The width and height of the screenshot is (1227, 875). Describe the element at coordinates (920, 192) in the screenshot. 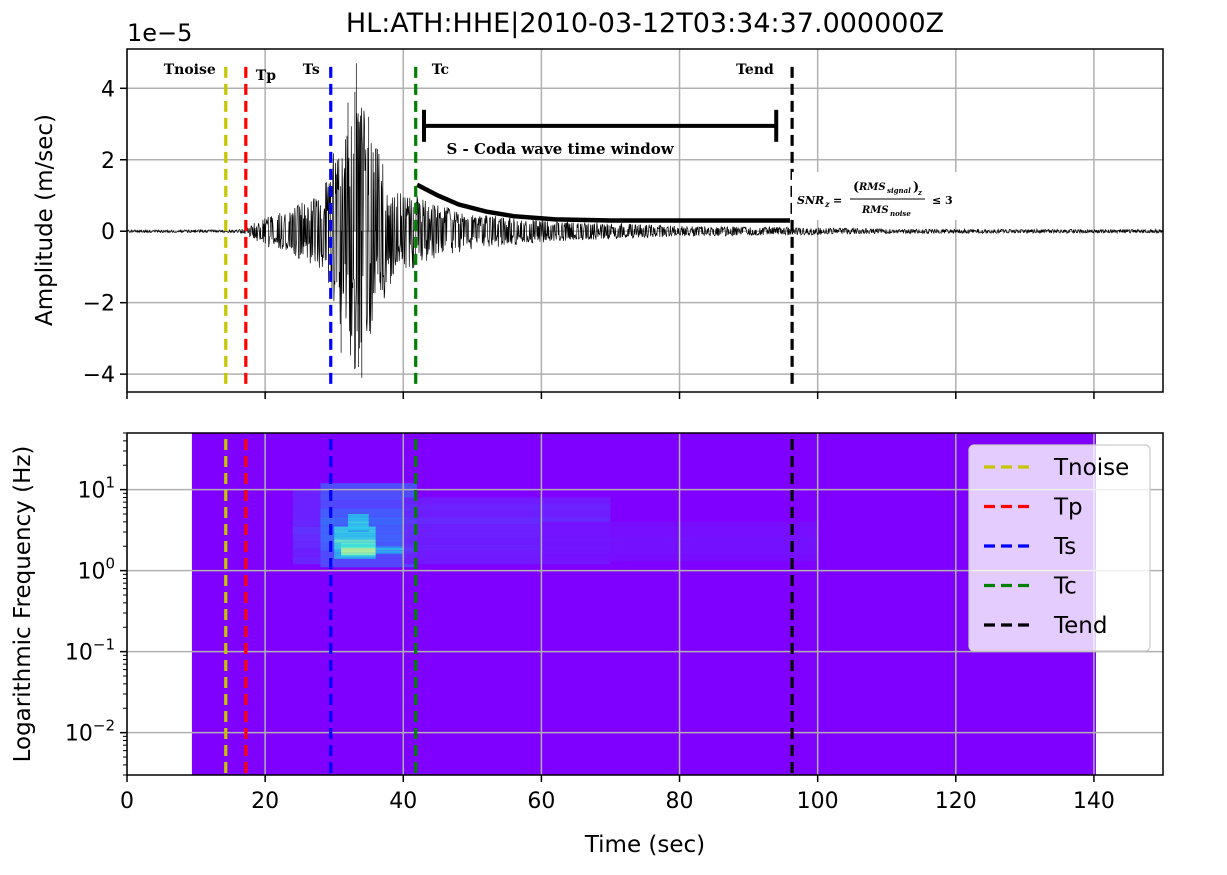

I see `snr-num-sub-z: z` at that location.